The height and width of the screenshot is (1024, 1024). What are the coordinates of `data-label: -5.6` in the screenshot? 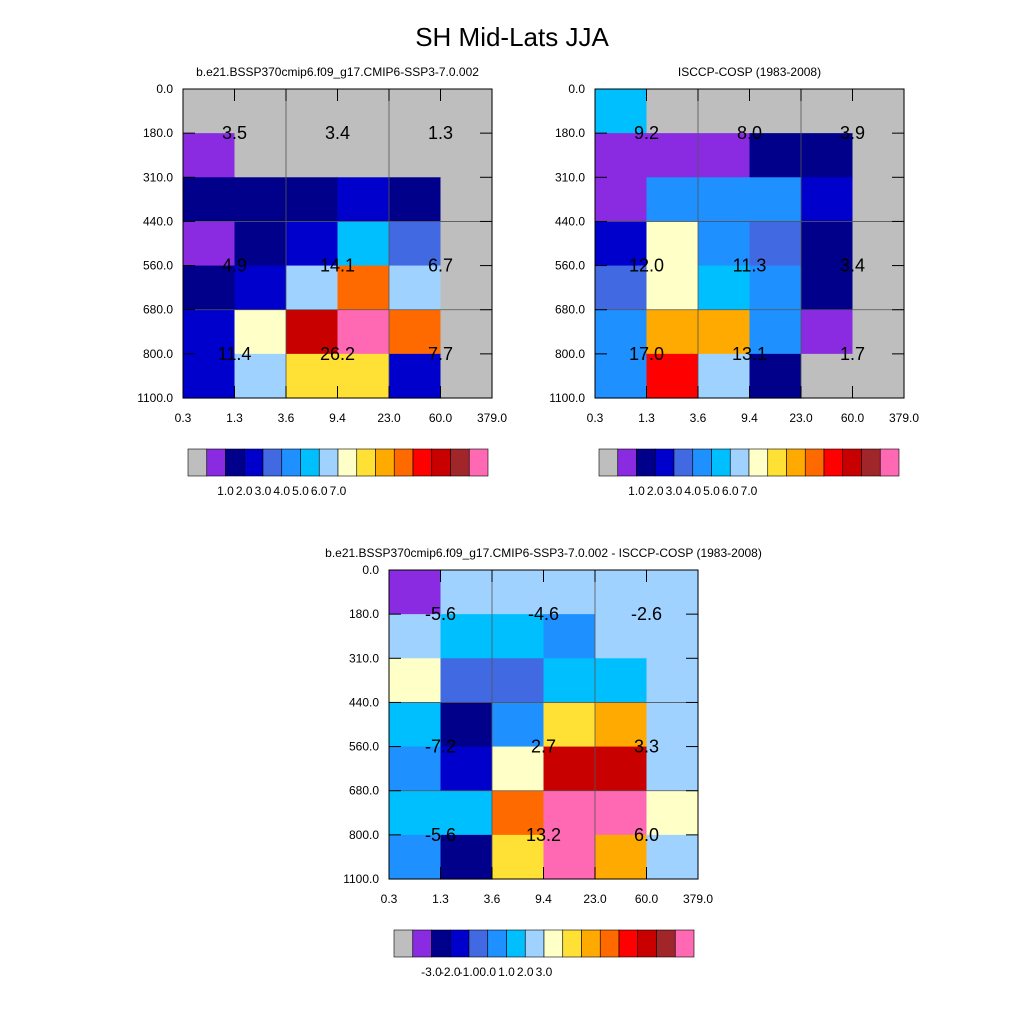 It's located at (440, 614).